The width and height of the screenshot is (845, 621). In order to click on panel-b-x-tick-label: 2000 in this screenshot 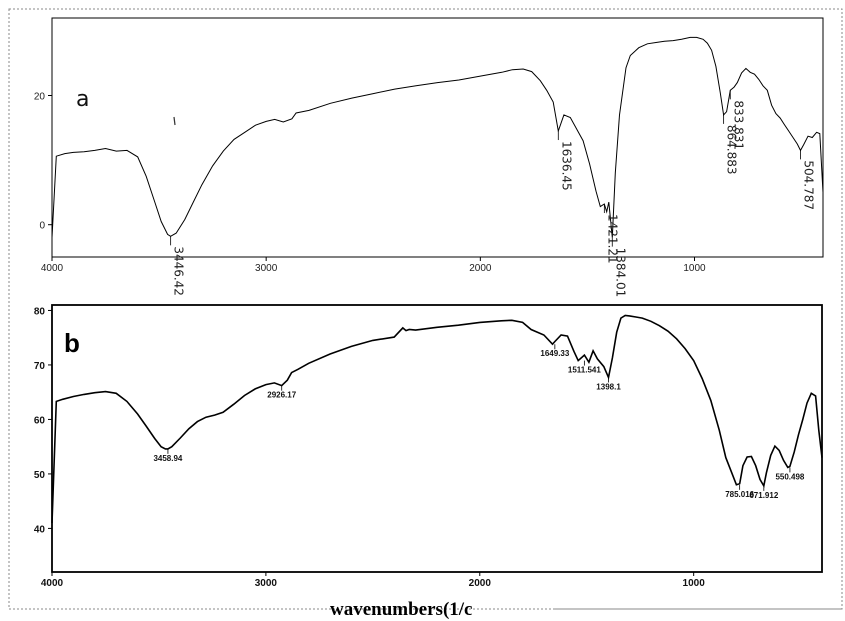, I will do `click(480, 583)`.